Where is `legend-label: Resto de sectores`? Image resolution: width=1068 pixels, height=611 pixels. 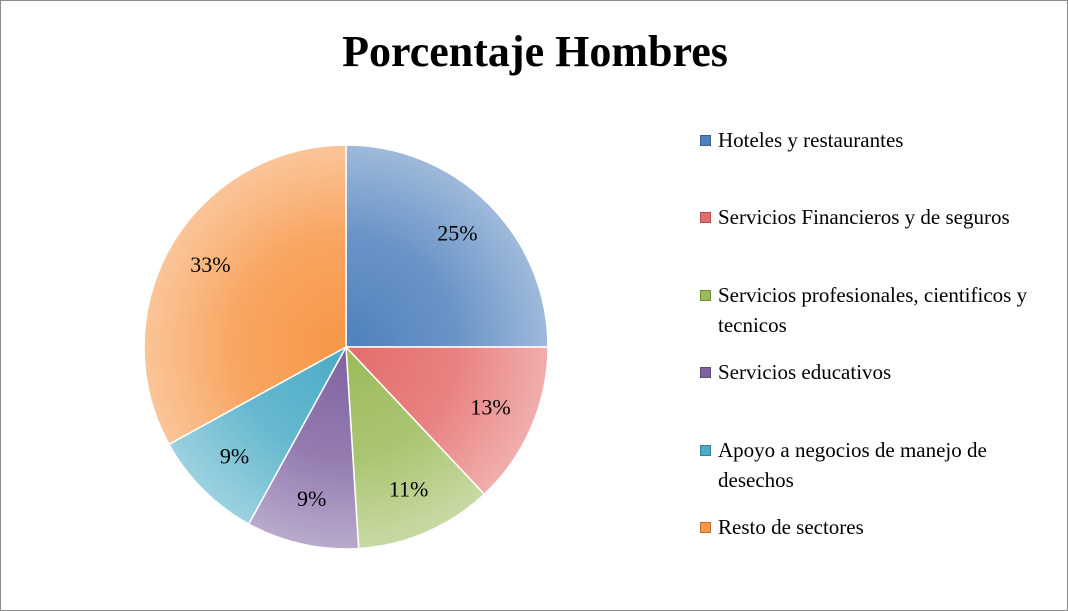
legend-label: Resto de sectores is located at coordinates (791, 527).